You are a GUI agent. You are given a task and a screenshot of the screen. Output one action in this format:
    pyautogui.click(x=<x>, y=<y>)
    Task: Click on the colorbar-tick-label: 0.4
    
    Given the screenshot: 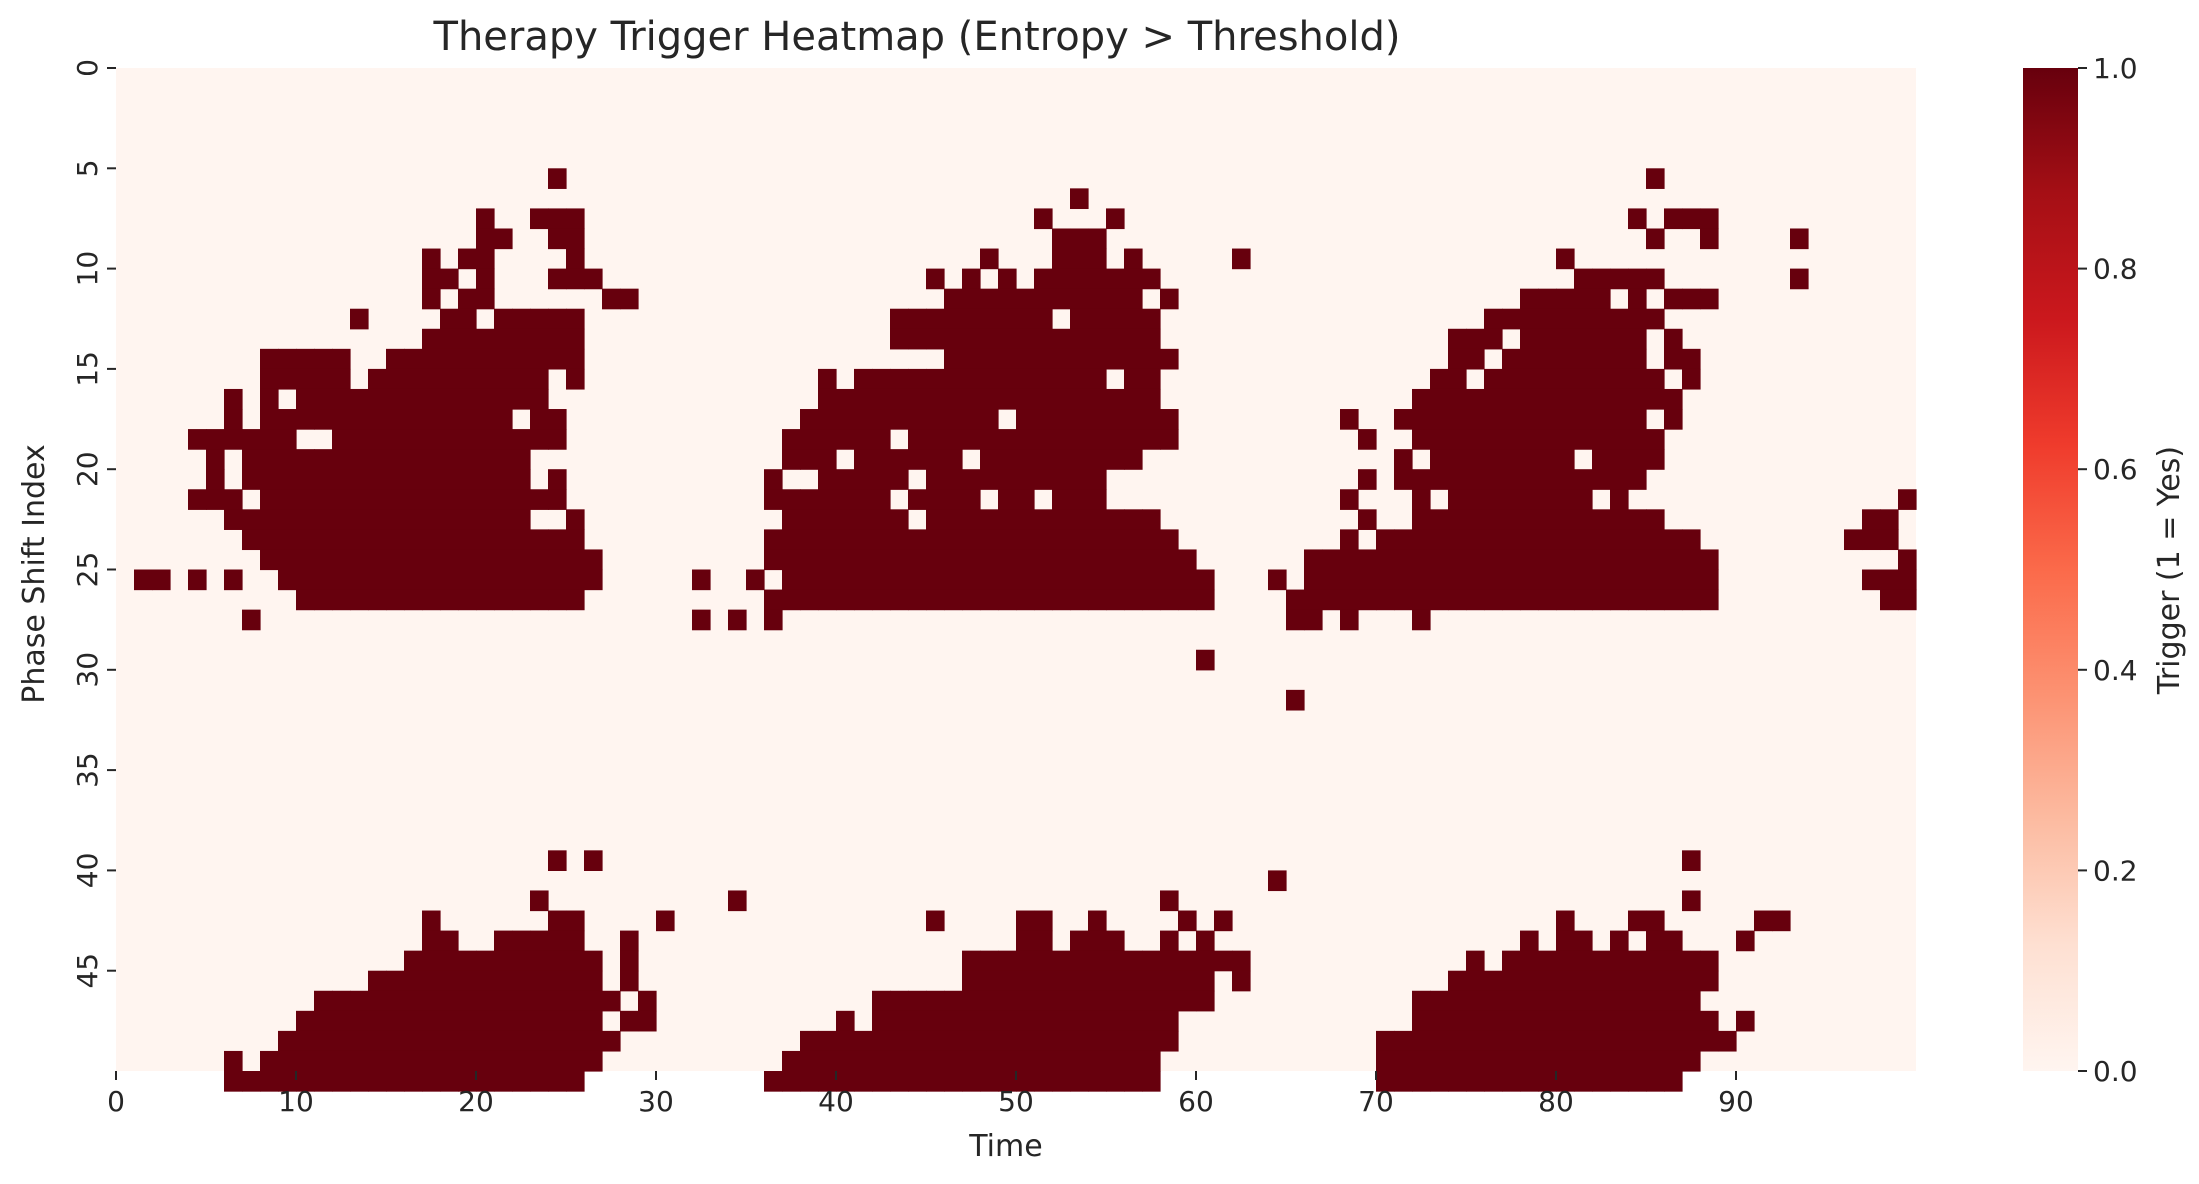 What is the action you would take?
    pyautogui.click(x=2115, y=670)
    